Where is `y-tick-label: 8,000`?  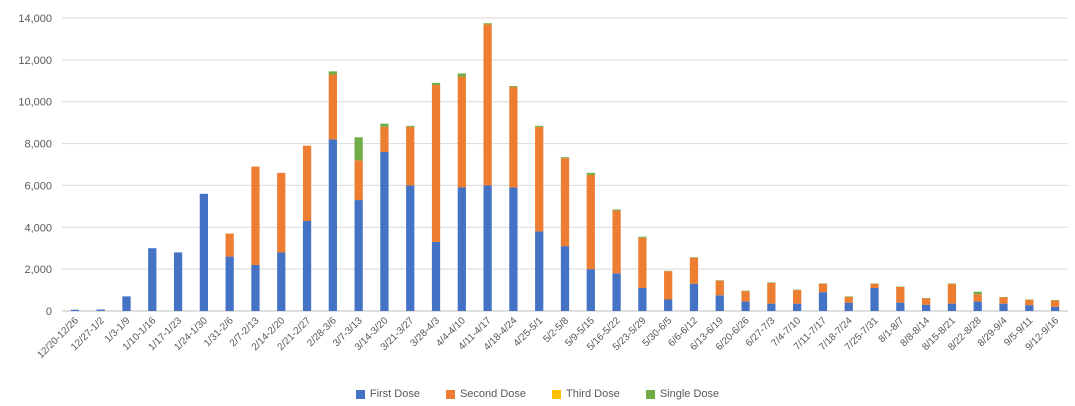 y-tick-label: 8,000 is located at coordinates (38, 145).